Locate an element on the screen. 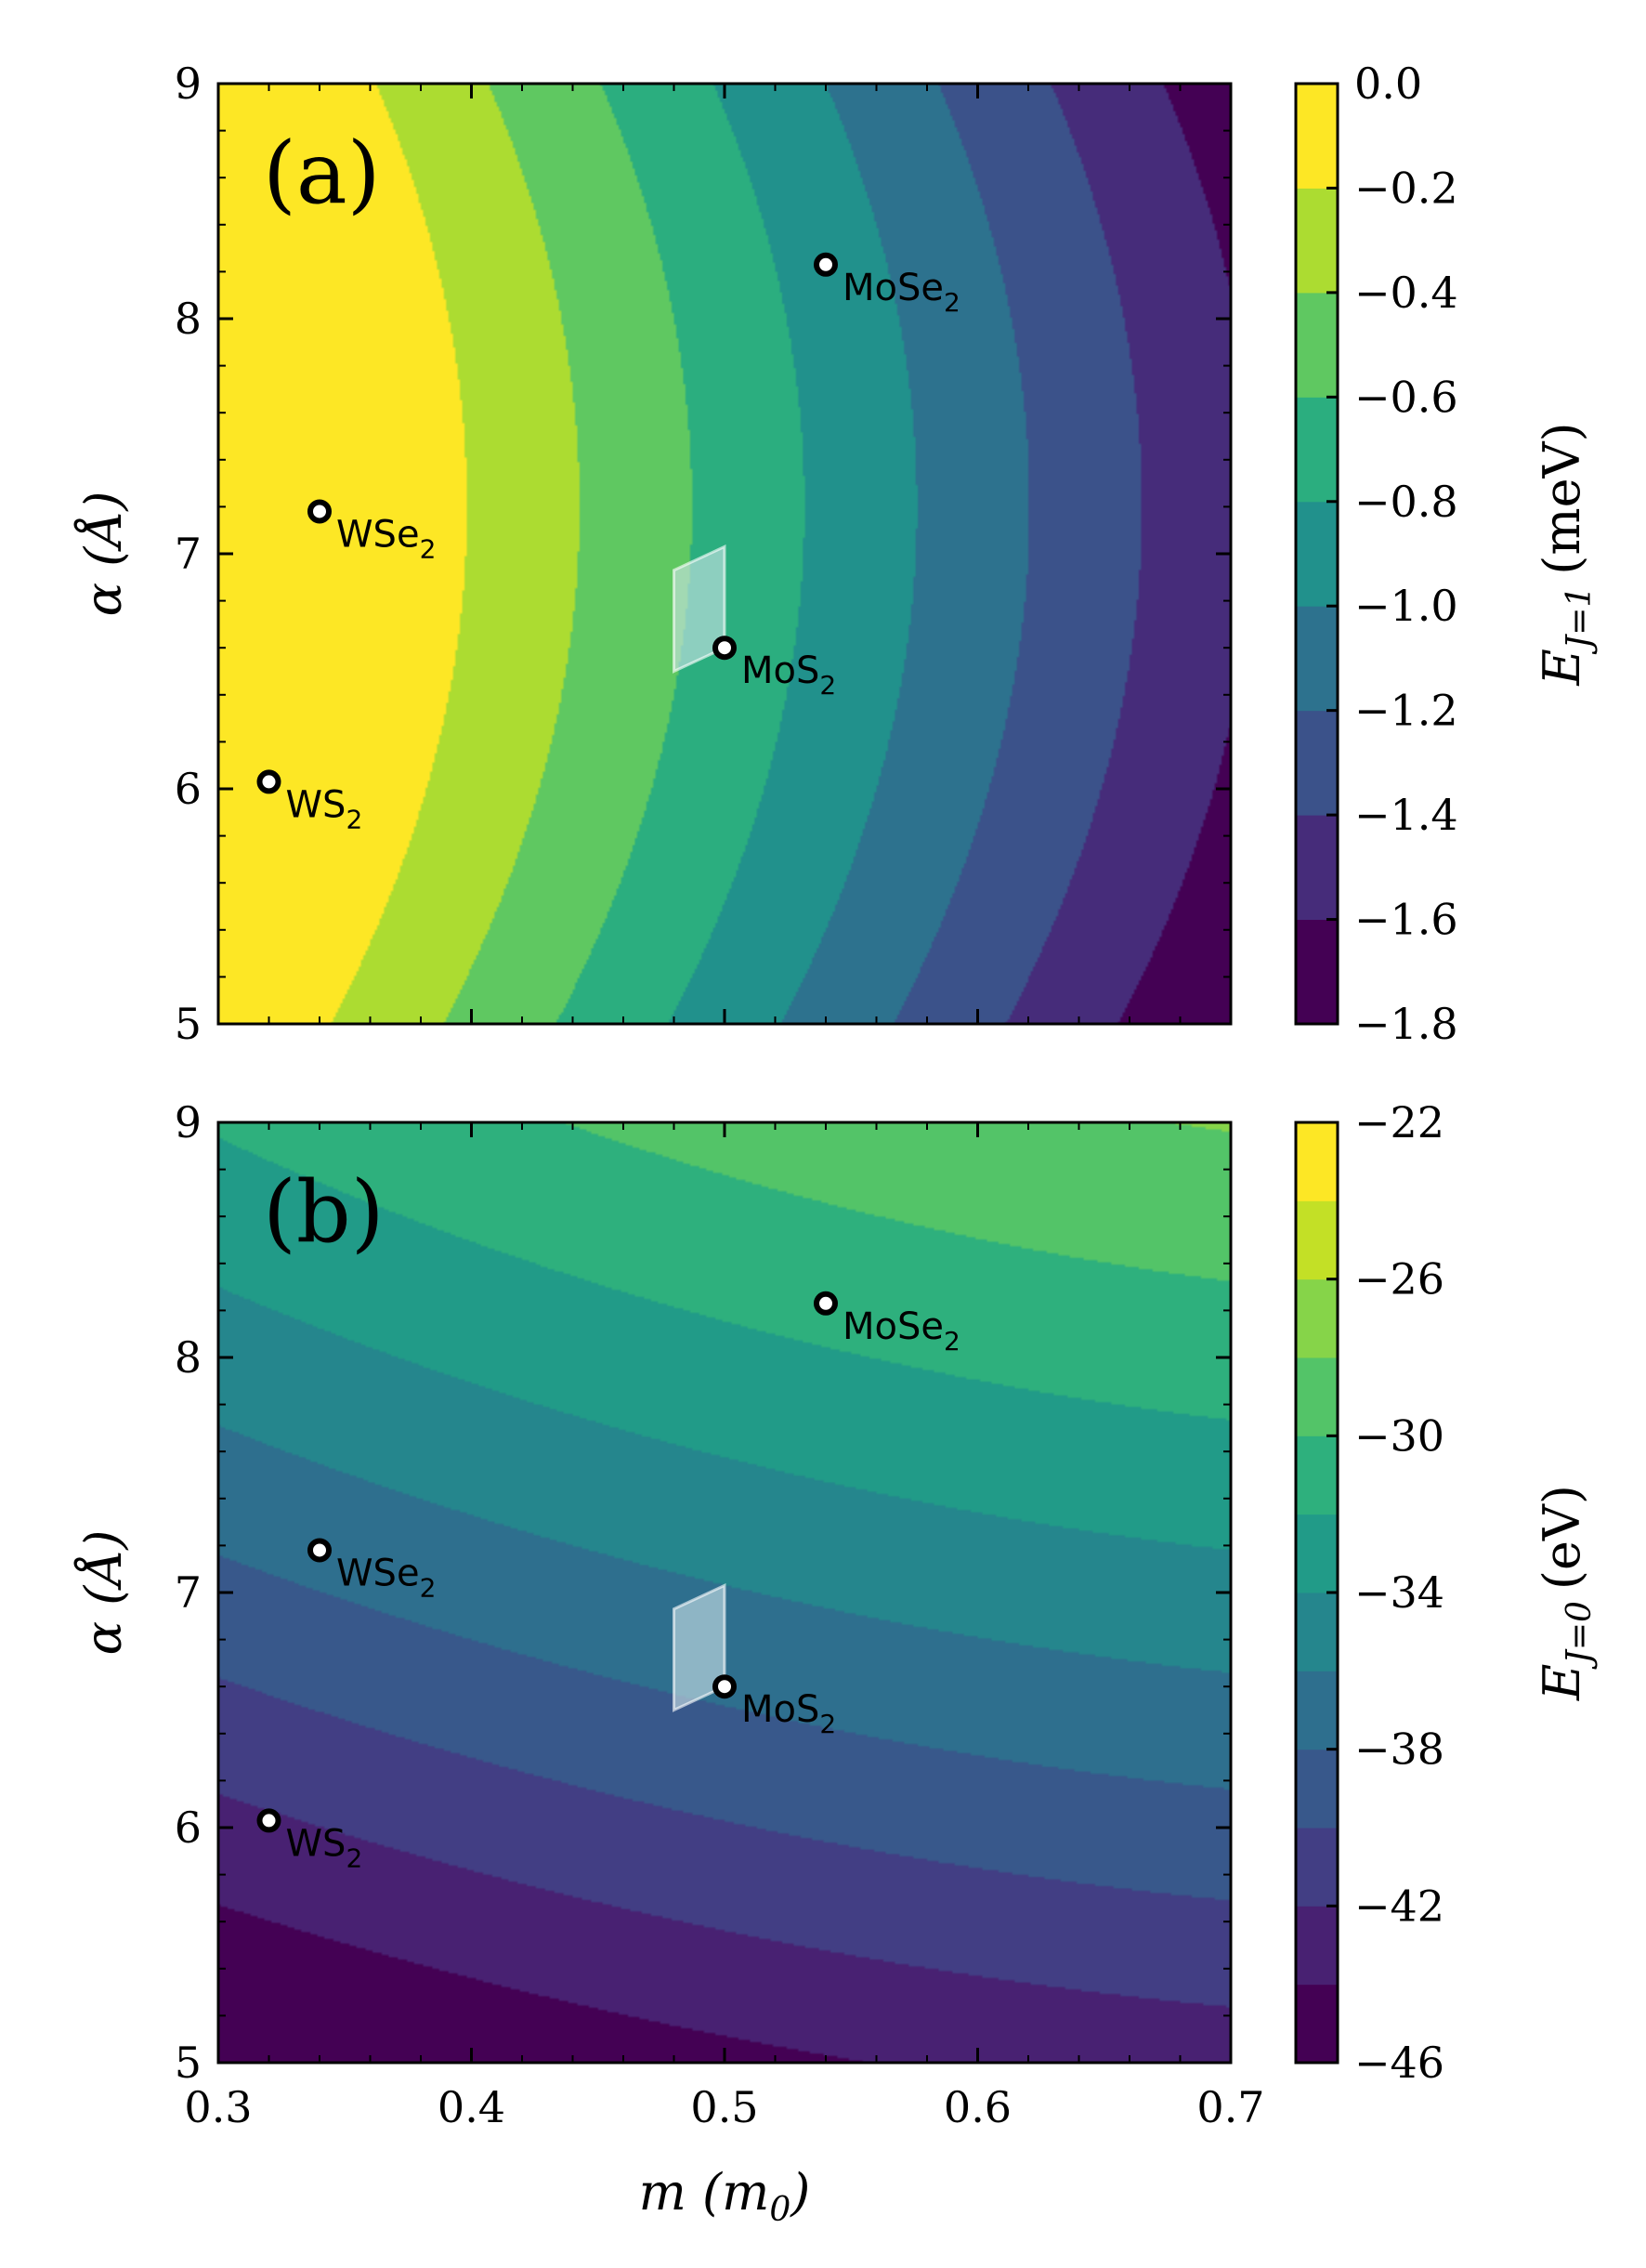 The image size is (1646, 2268). colorbar-tick-label: −1.4 is located at coordinates (1406, 815).